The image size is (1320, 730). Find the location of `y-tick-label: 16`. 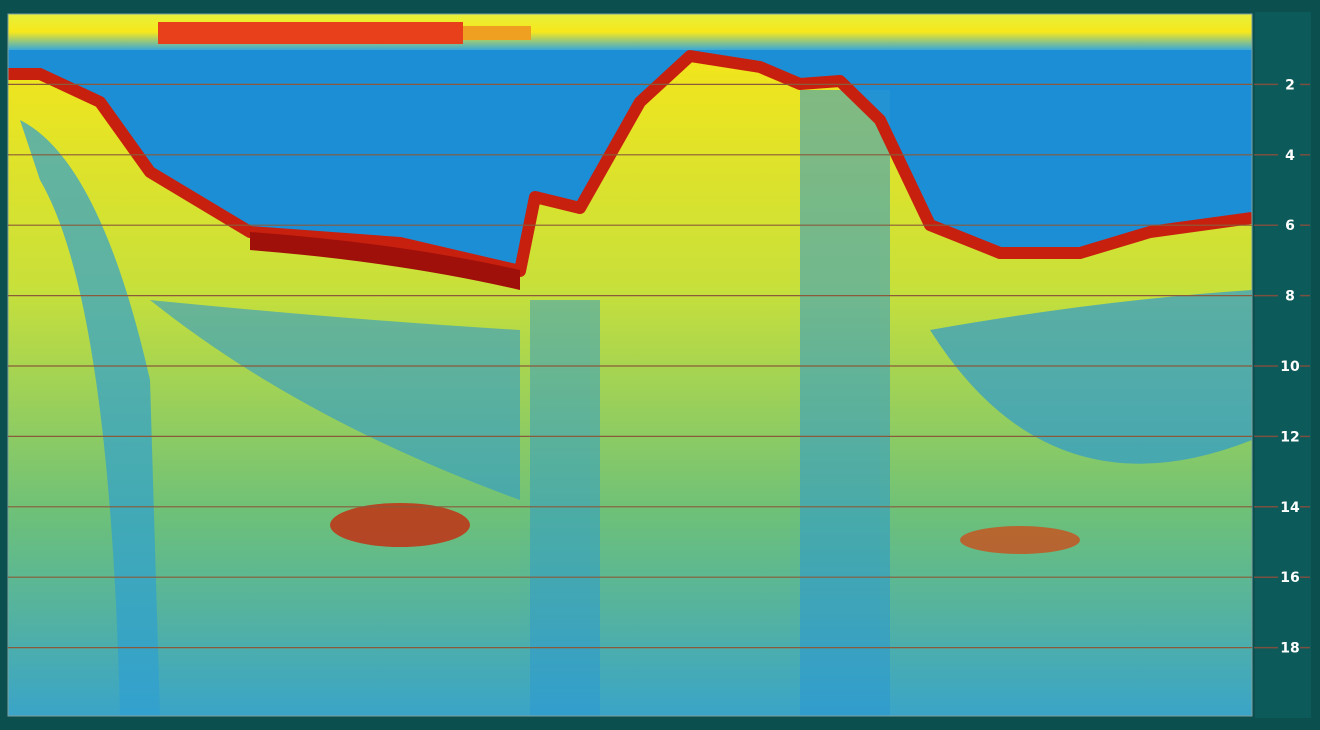

y-tick-label: 16 is located at coordinates (1289, 578).